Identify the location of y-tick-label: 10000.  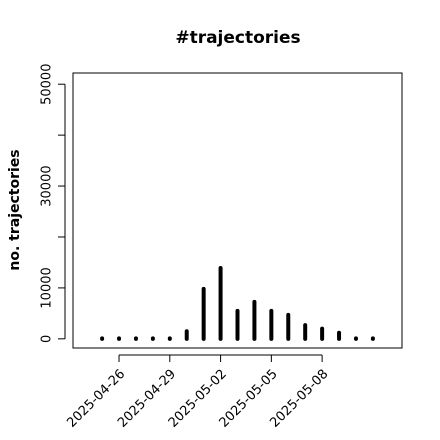
(47, 287).